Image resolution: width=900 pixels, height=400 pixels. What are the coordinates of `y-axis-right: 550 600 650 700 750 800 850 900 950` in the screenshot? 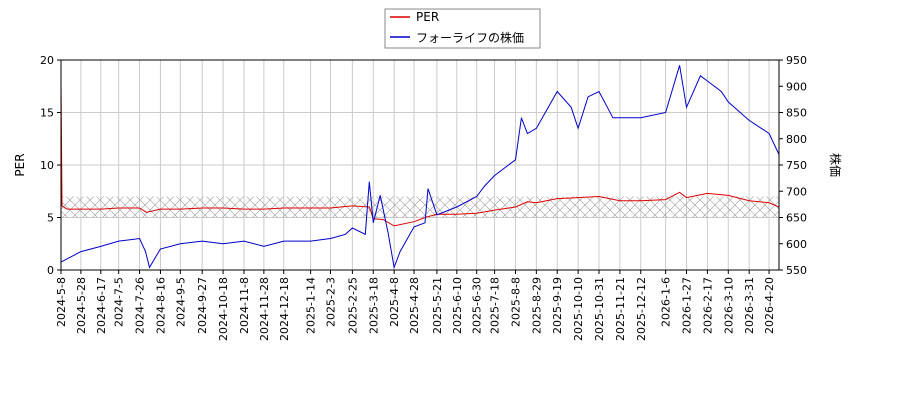 It's located at (793, 165).